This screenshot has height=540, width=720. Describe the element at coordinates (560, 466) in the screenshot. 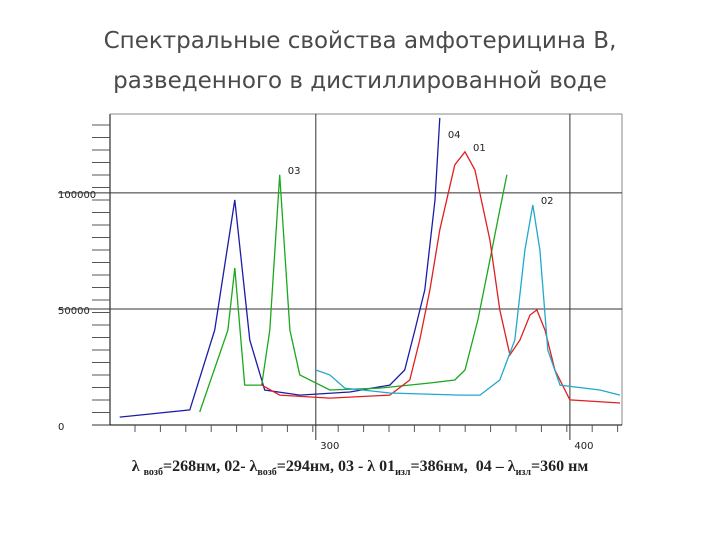

I see `caption-text: =360 нм` at that location.